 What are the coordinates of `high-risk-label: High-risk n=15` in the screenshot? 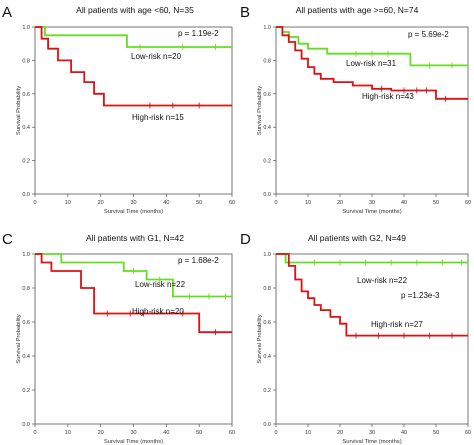 It's located at (158, 117).